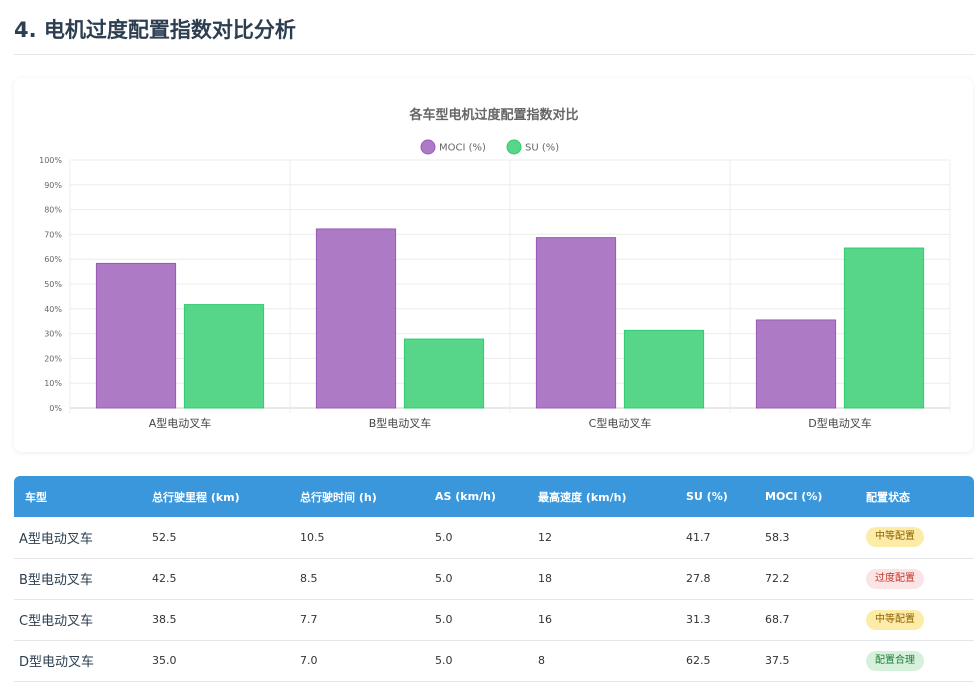 The height and width of the screenshot is (699, 975). I want to click on cell-model: C型电动叉车, so click(56, 621).